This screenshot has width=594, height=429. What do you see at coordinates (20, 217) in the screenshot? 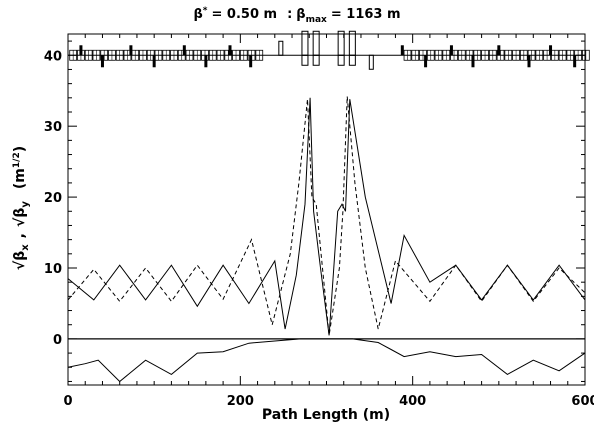
I see `ylabel-sqrt-y: √β` at bounding box center [20, 217].